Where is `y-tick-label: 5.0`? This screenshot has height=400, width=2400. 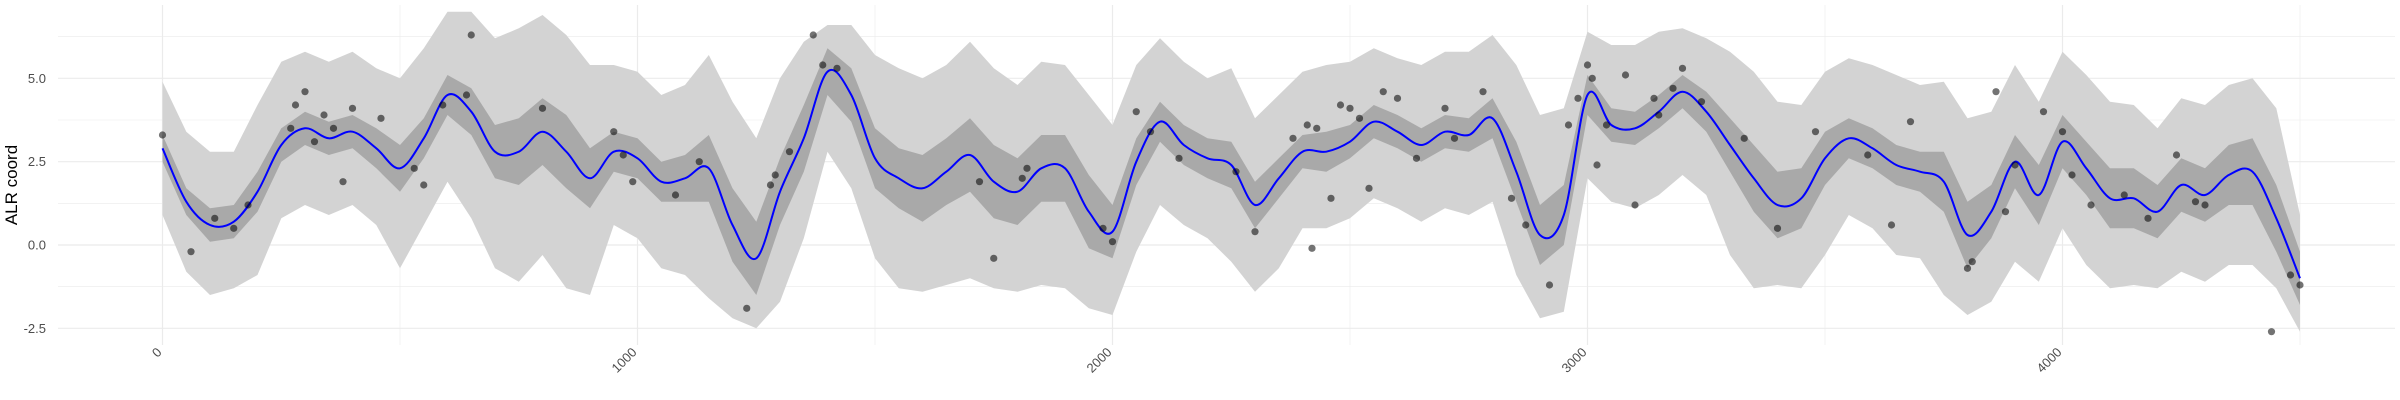
y-tick-label: 5.0 is located at coordinates (37, 78).